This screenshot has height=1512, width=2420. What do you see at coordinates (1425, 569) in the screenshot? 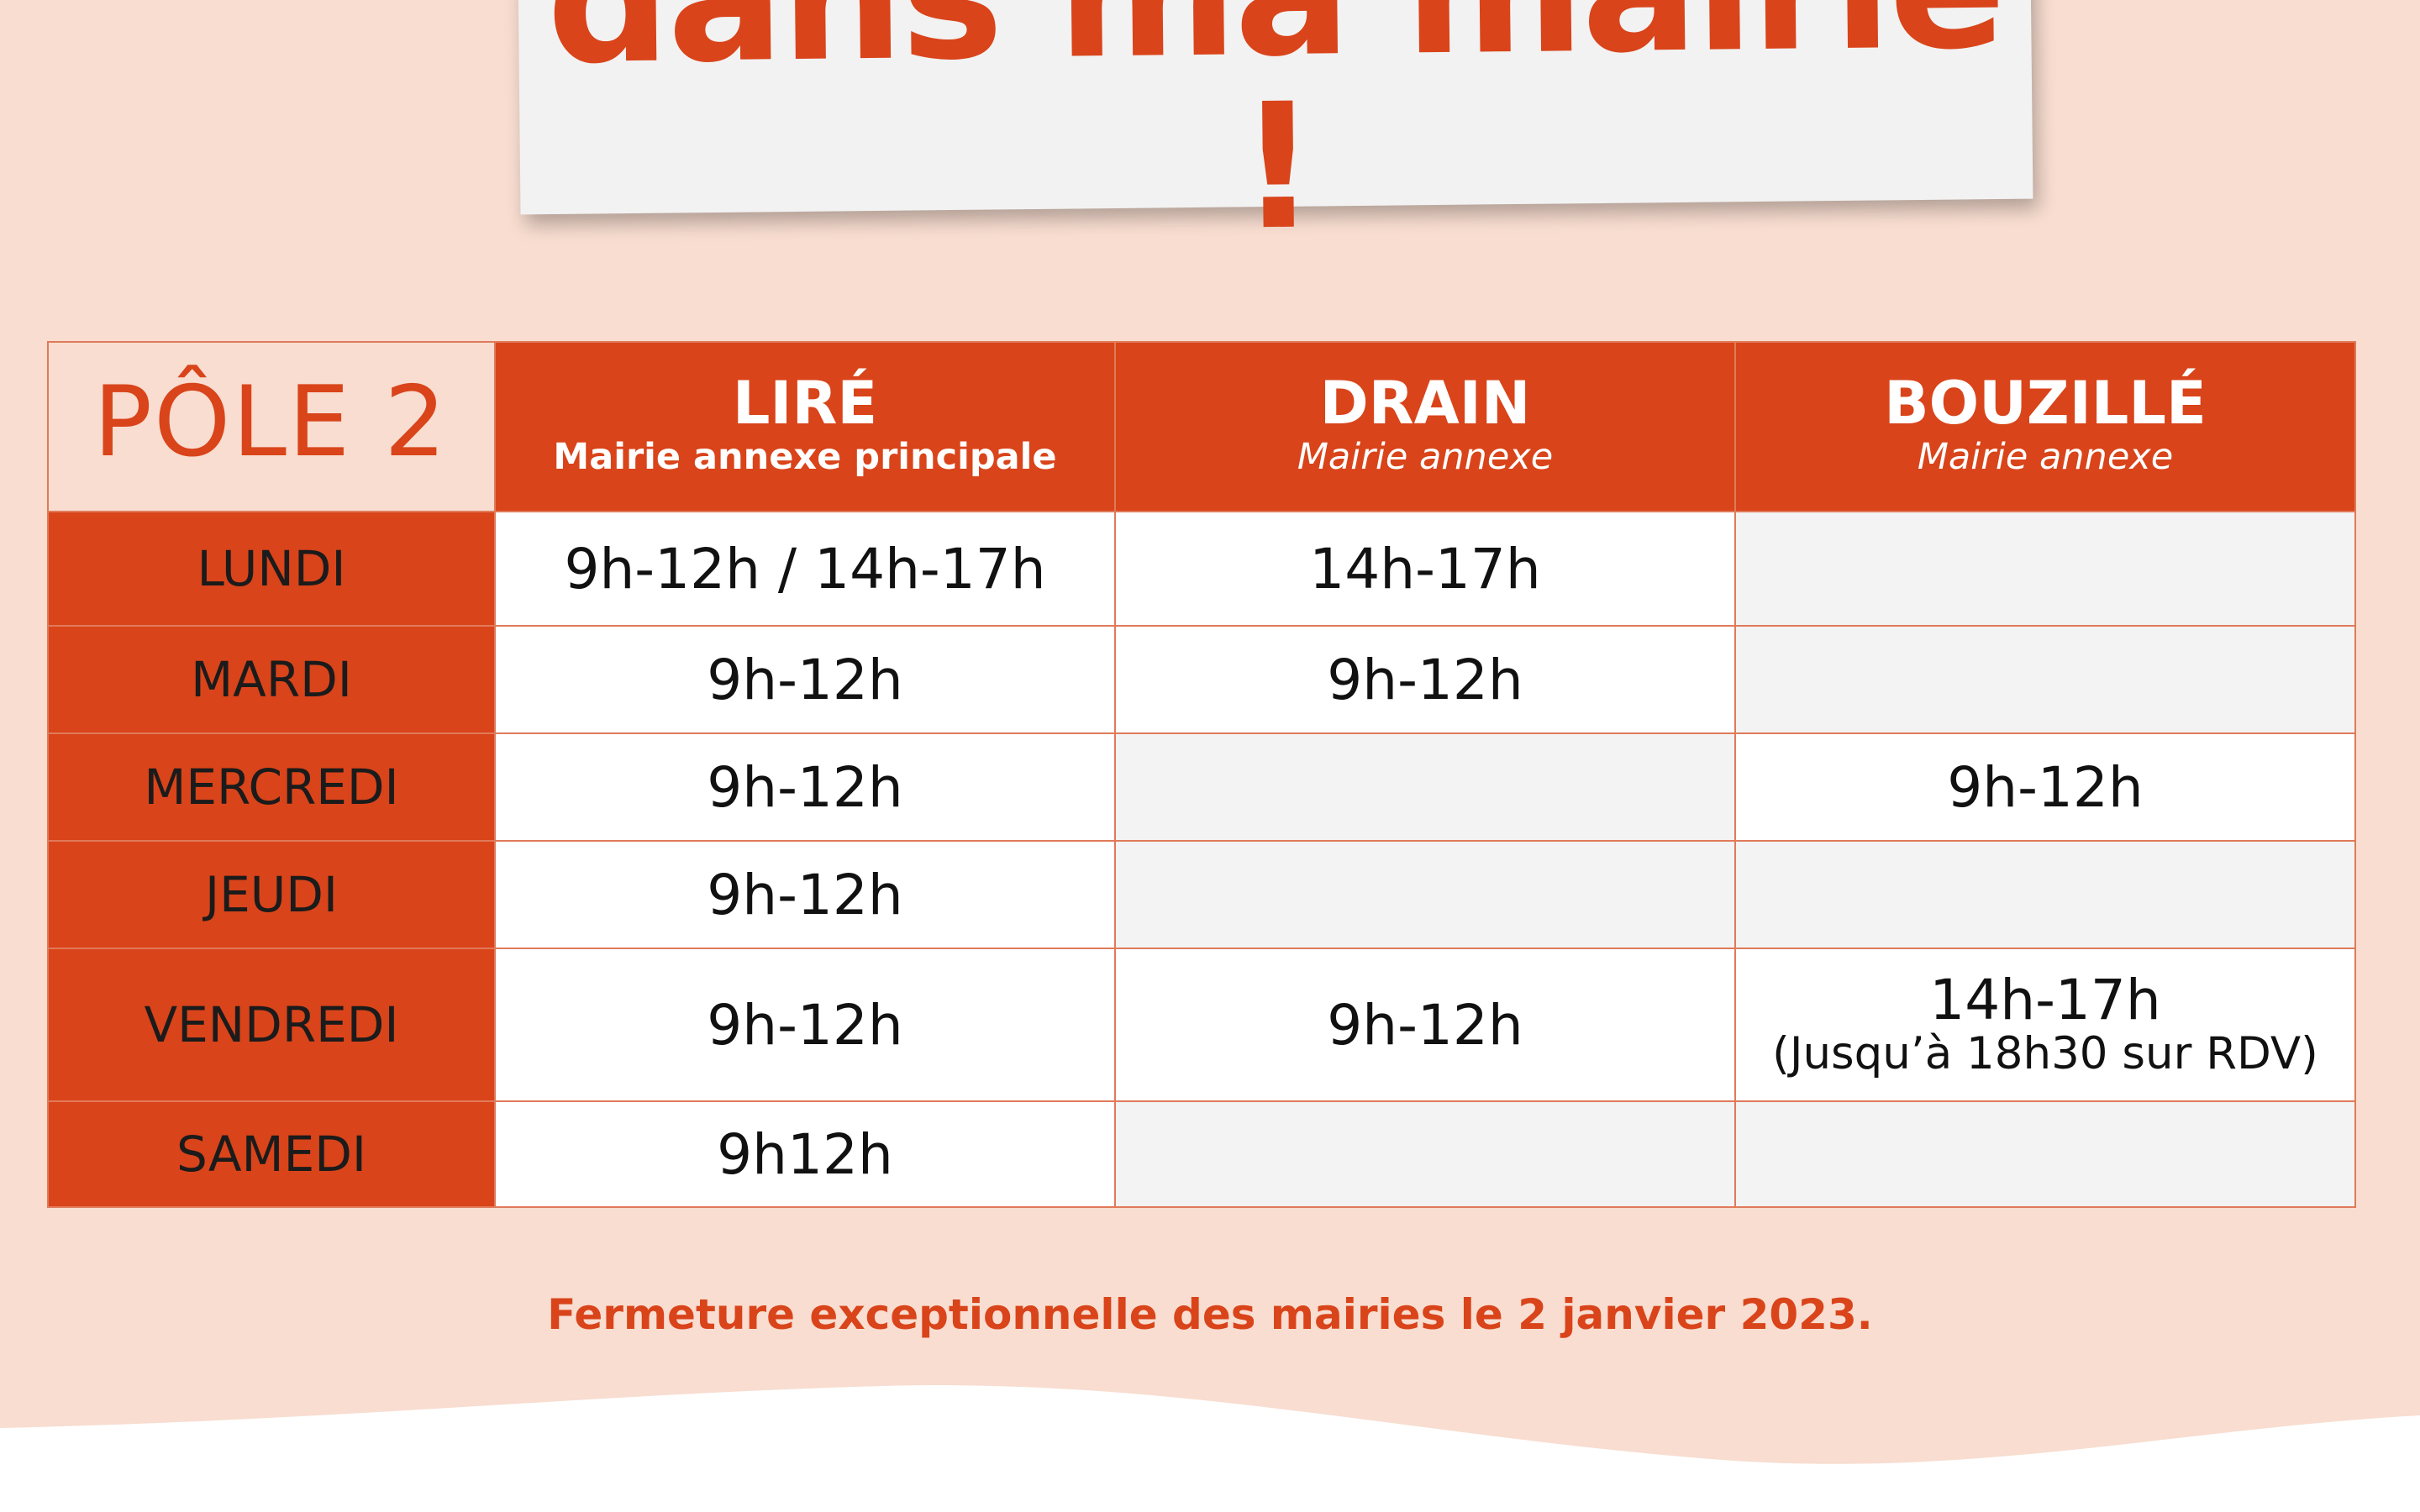
I see `hours-cell: 14h-17h` at bounding box center [1425, 569].